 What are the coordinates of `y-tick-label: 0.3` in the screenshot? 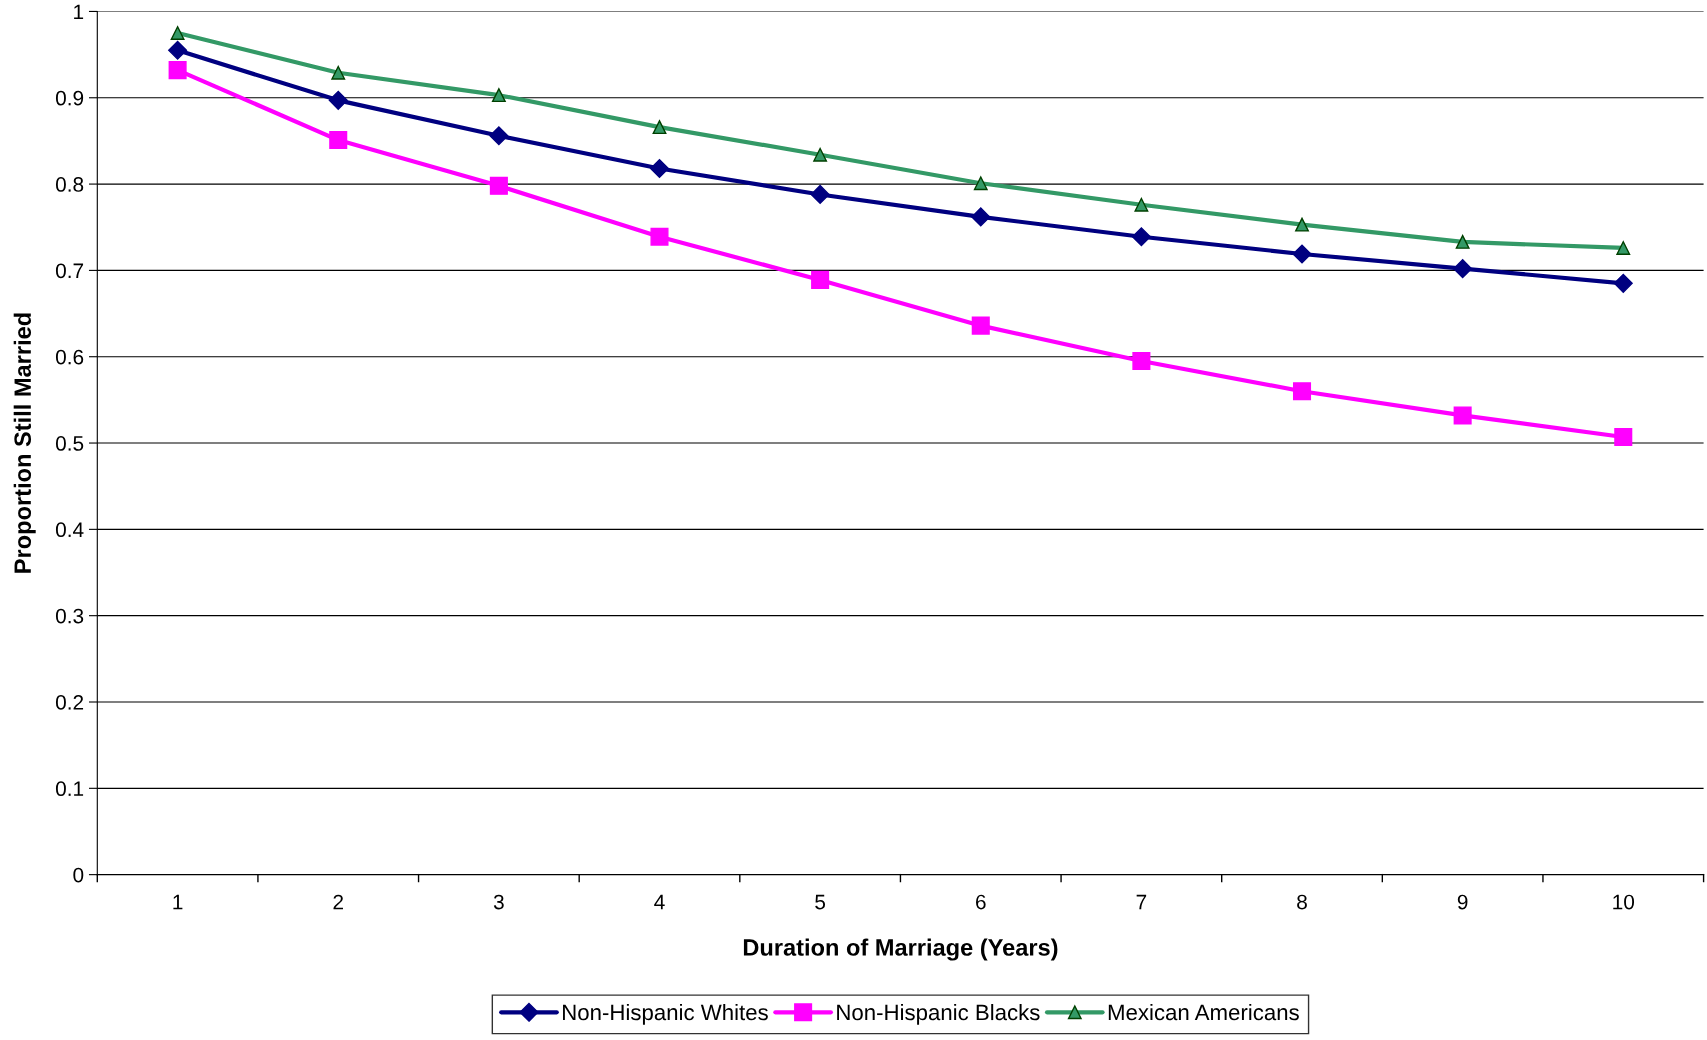 It's located at (69, 616).